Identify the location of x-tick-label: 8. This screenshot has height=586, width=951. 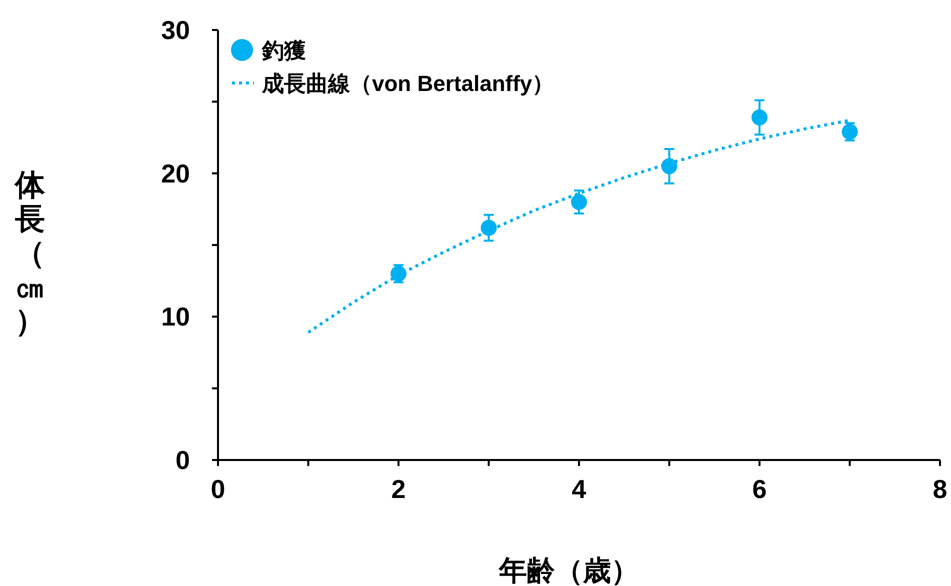
(940, 489).